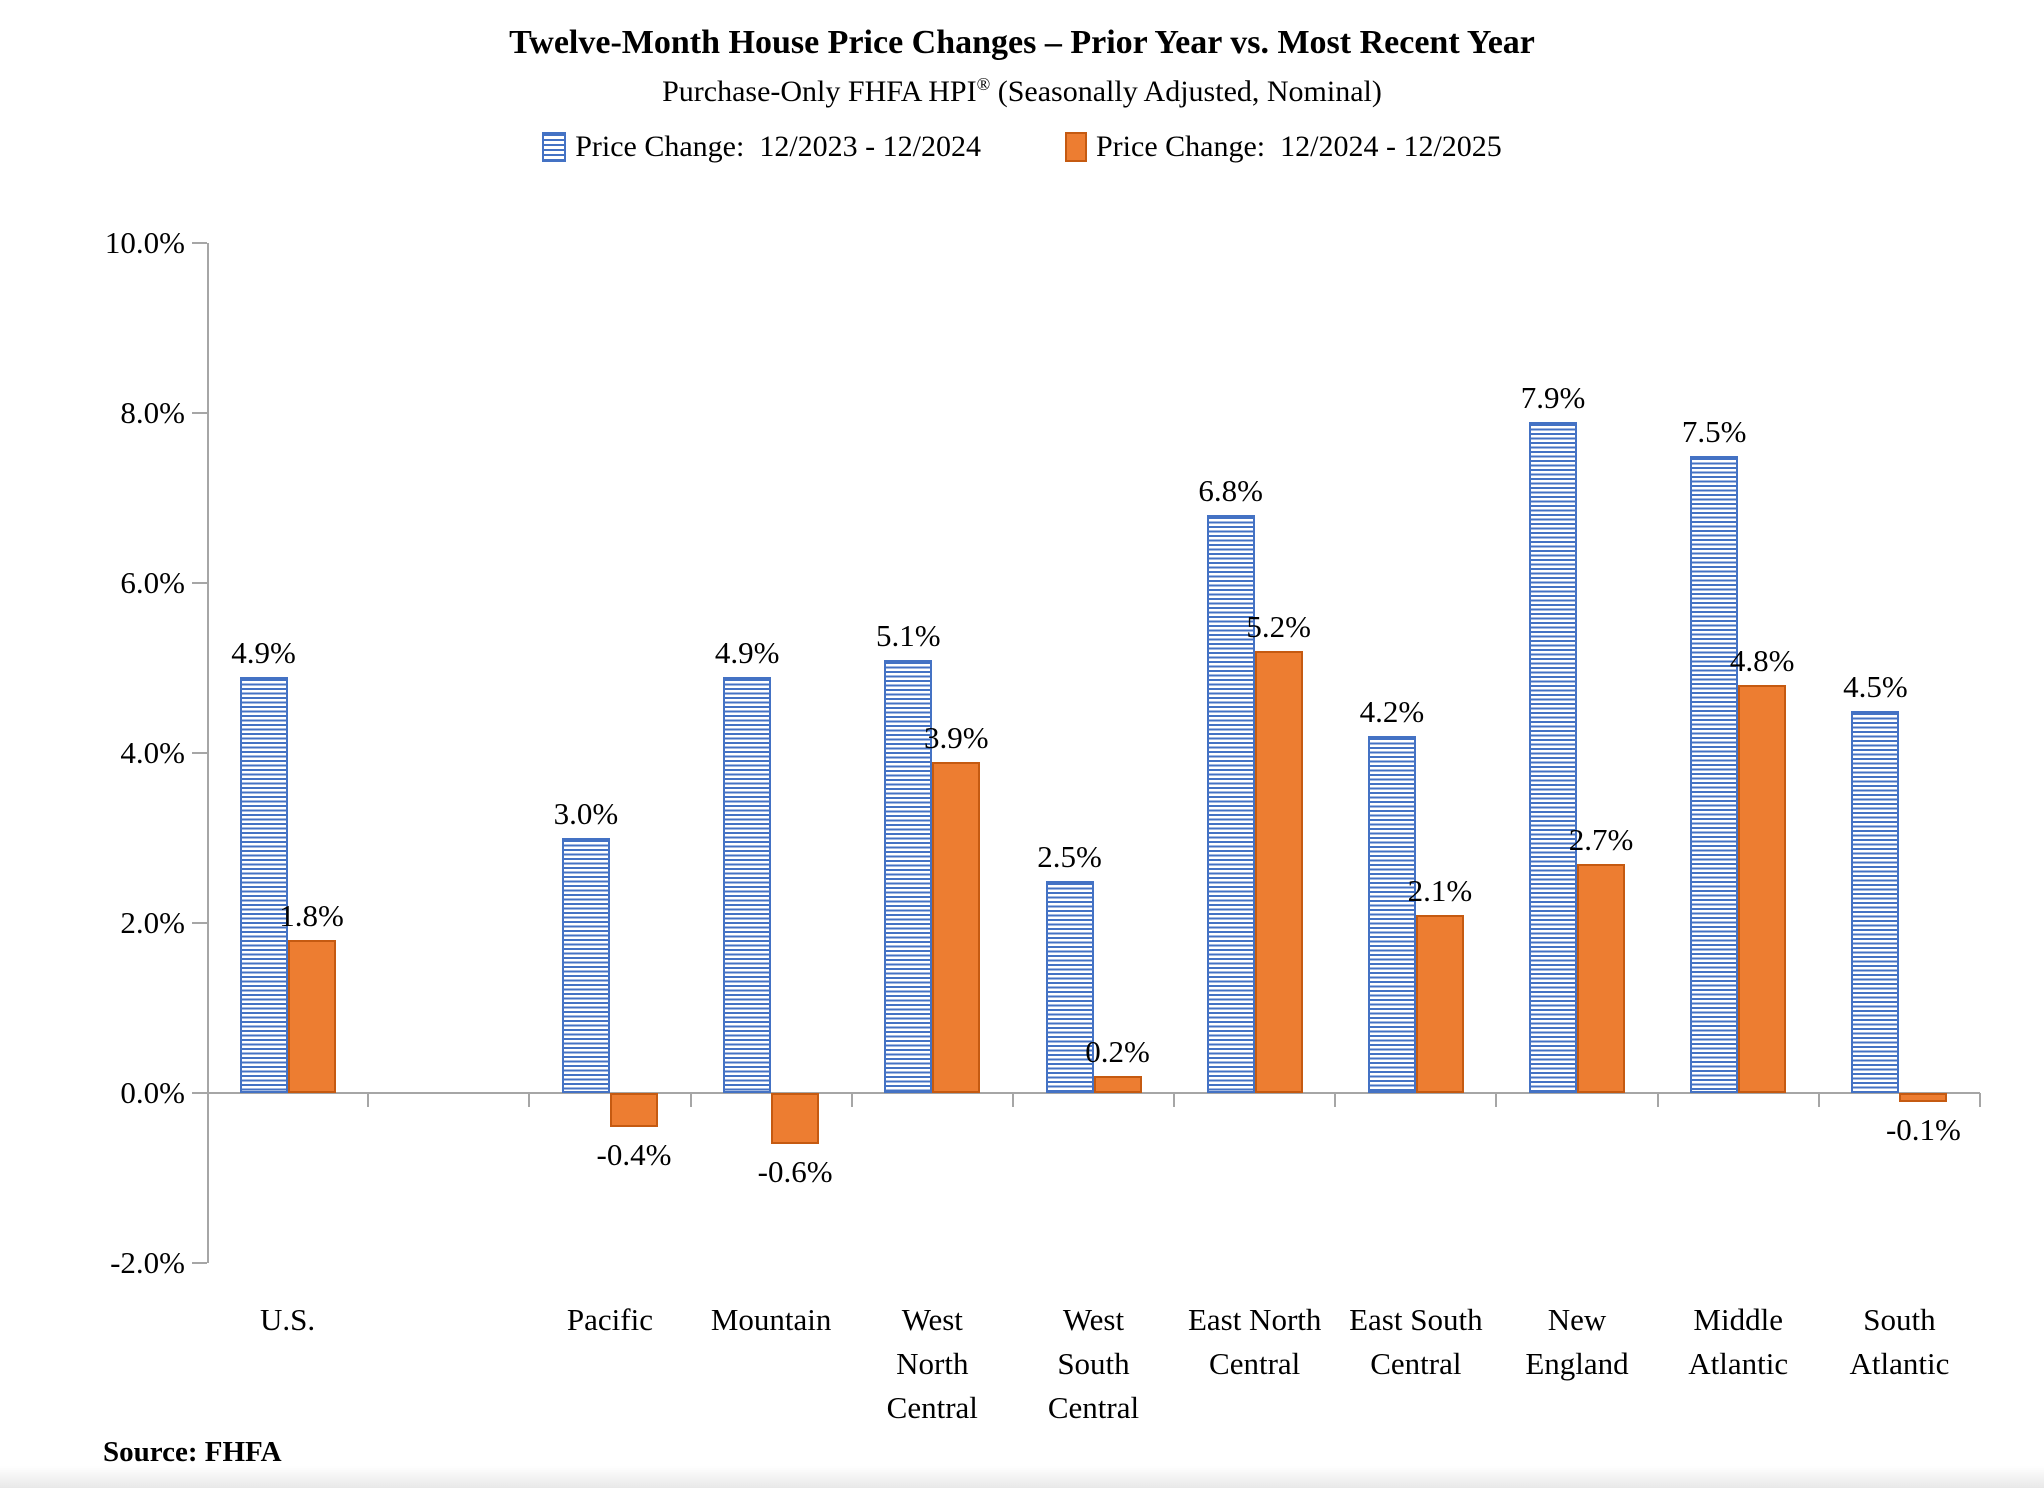 This screenshot has width=2044, height=1488. I want to click on legend-item-prior-year: Price Change: 12/2023 - 12/2024, so click(761, 147).